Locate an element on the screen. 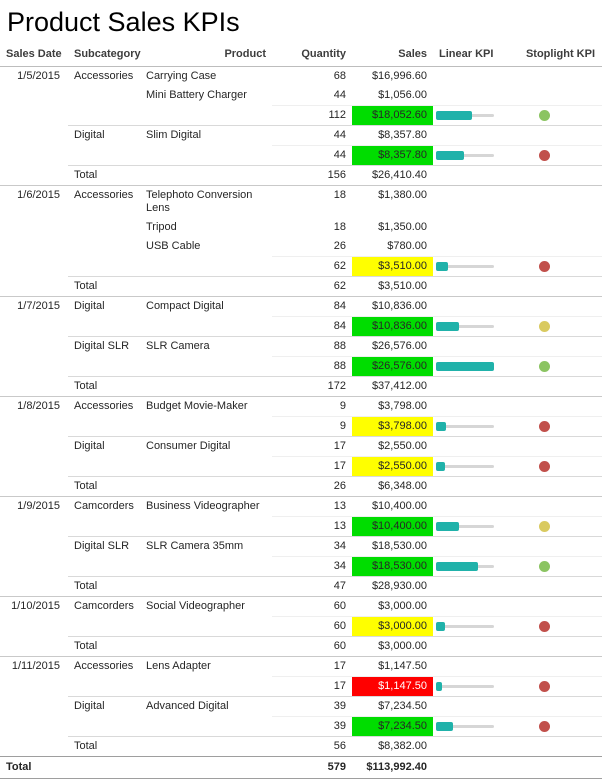 This screenshot has width=602, height=779. product-row: USB Cable 26 $780.00 is located at coordinates (301, 247).